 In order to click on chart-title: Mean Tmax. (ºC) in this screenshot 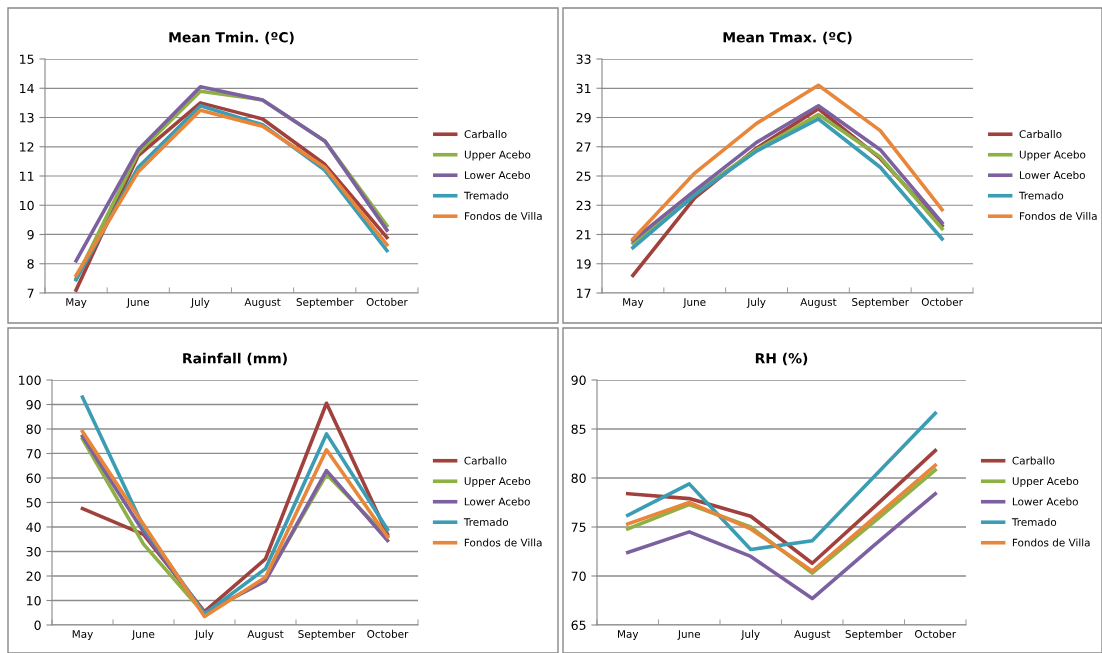, I will do `click(787, 38)`.